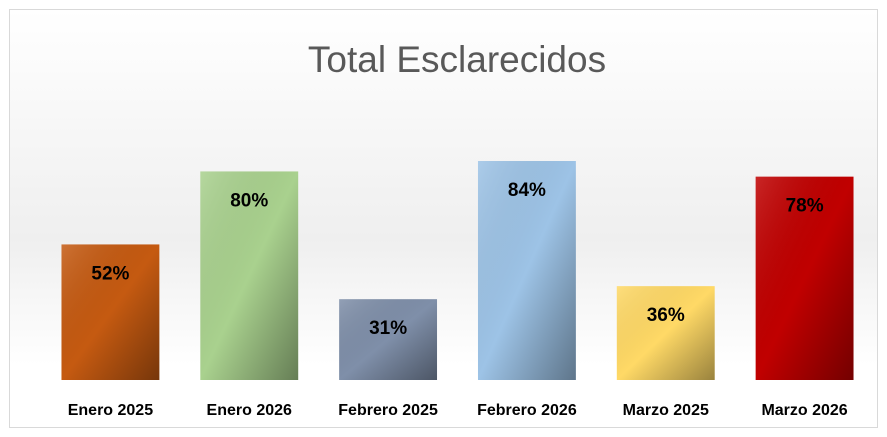 The height and width of the screenshot is (437, 887). Describe the element at coordinates (527, 410) in the screenshot. I see `x-tick-label: Febrero 2026` at that location.